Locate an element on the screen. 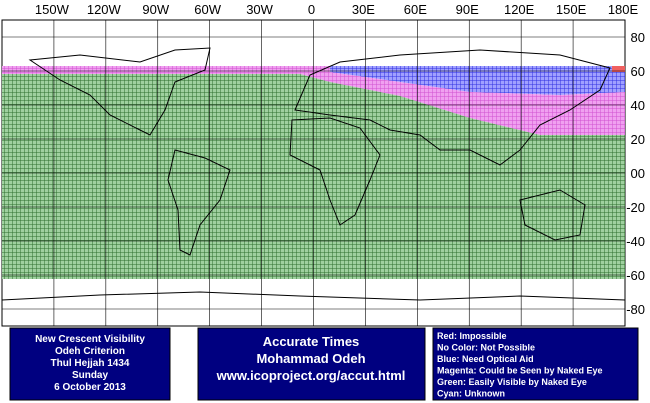  legend-text: Green: Easily Visible by Naked Eye is located at coordinates (512, 382).